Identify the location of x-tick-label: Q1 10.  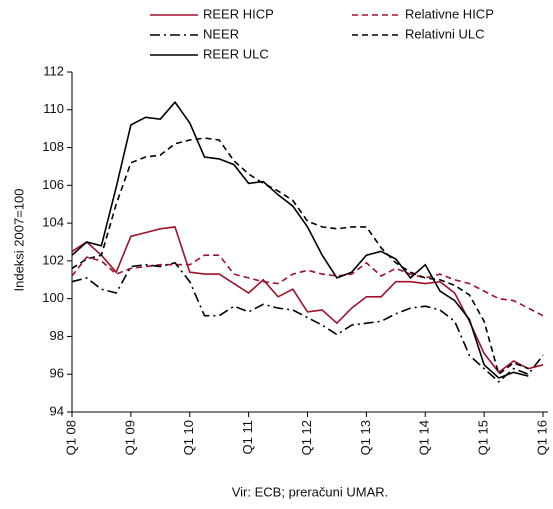
(188, 437).